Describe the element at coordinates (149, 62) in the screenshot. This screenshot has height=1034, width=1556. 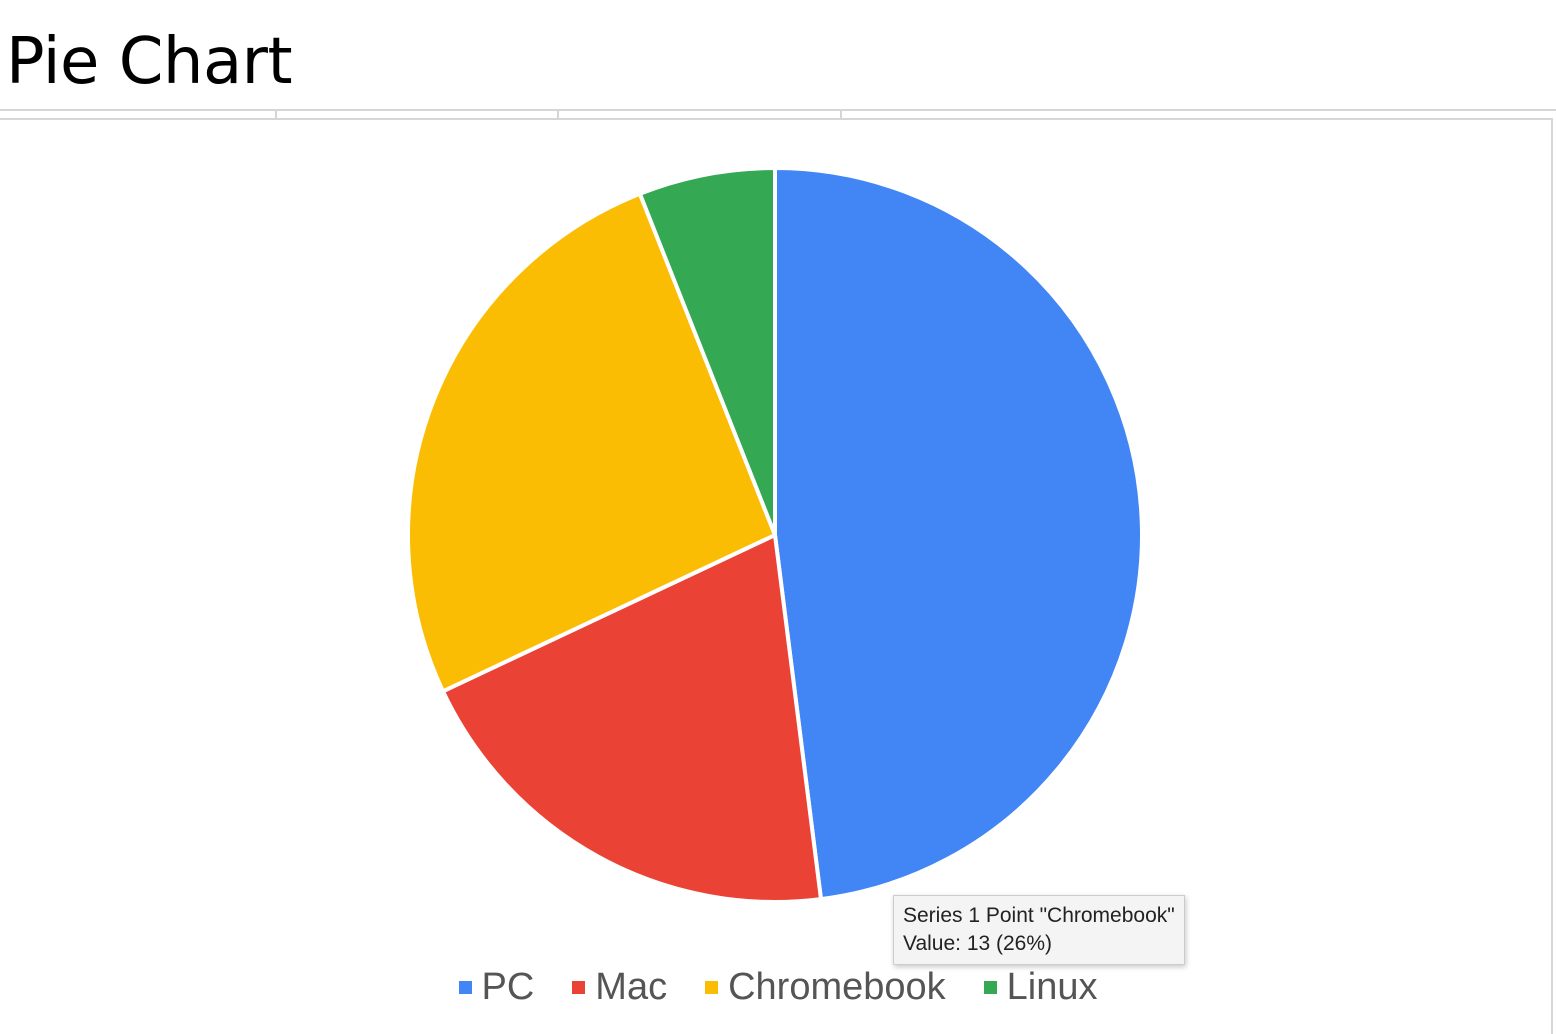
I see `page-title: Pie Chart` at that location.